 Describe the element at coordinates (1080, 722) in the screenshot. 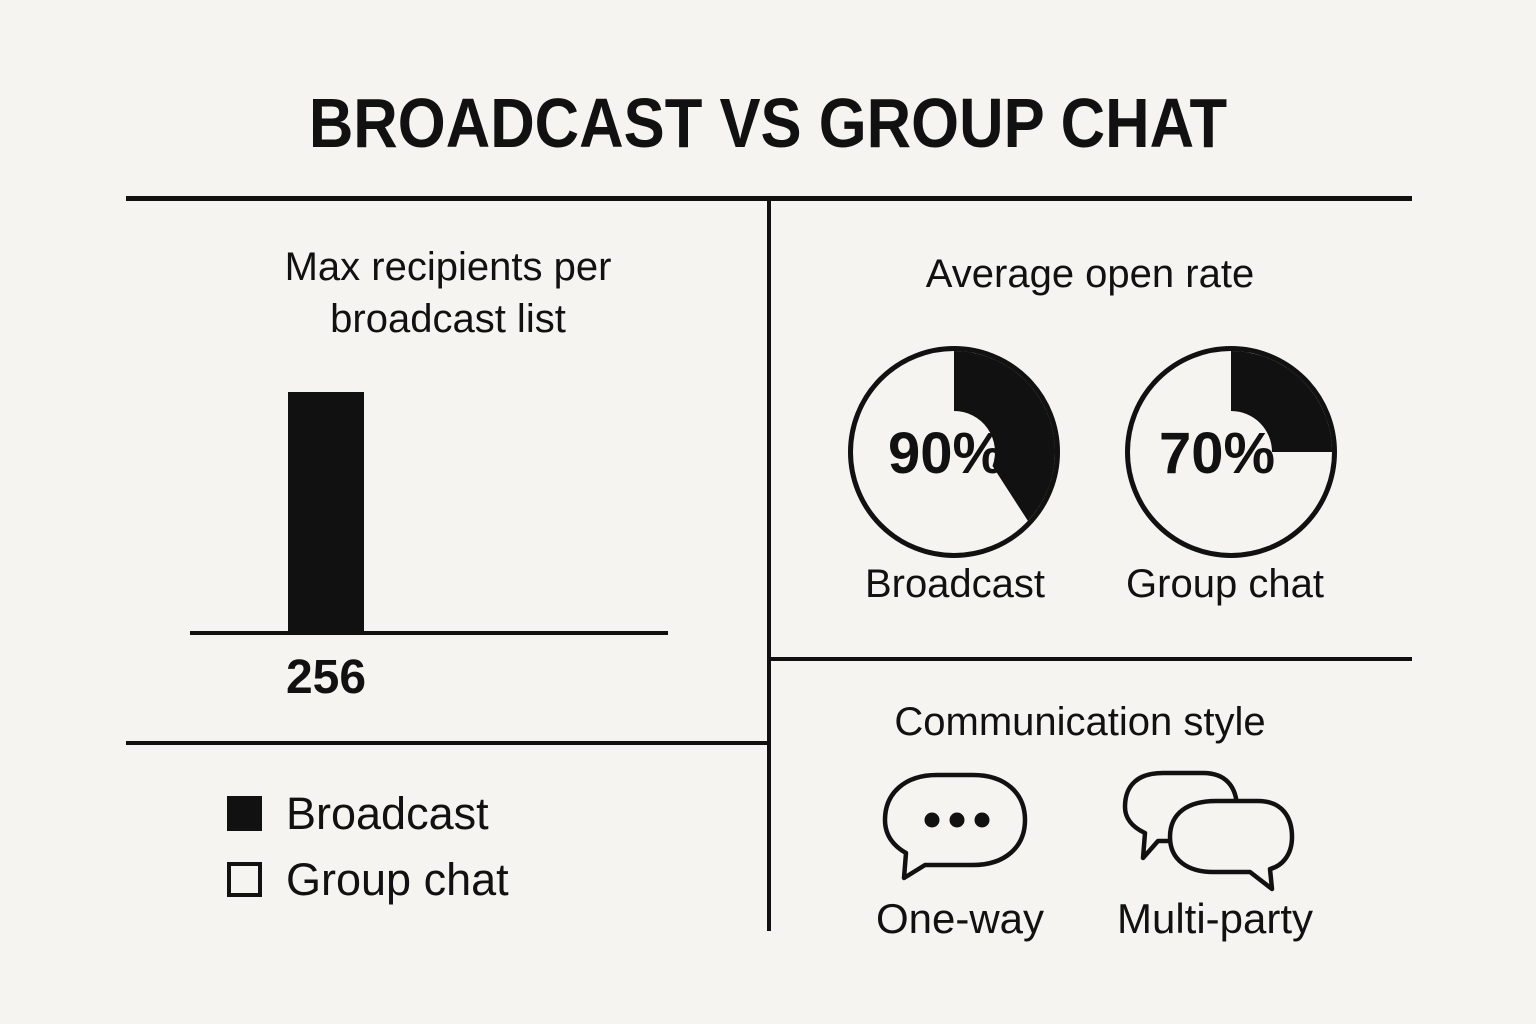

I see `communication-style-title: Communication style` at that location.